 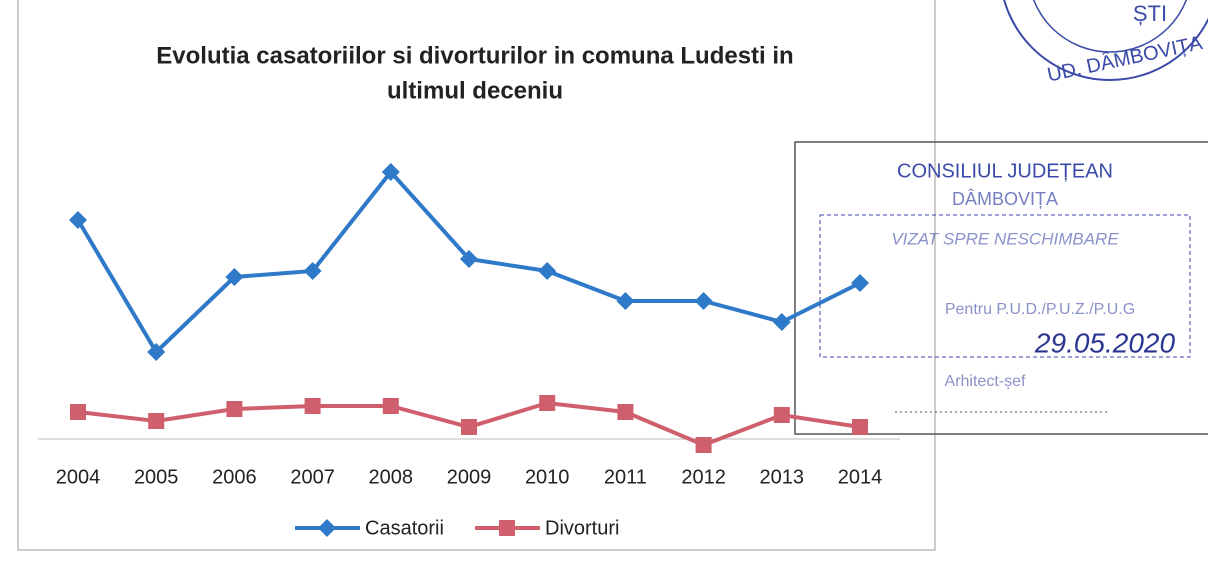 What do you see at coordinates (469, 477) in the screenshot?
I see `x-tick-label: 2009` at bounding box center [469, 477].